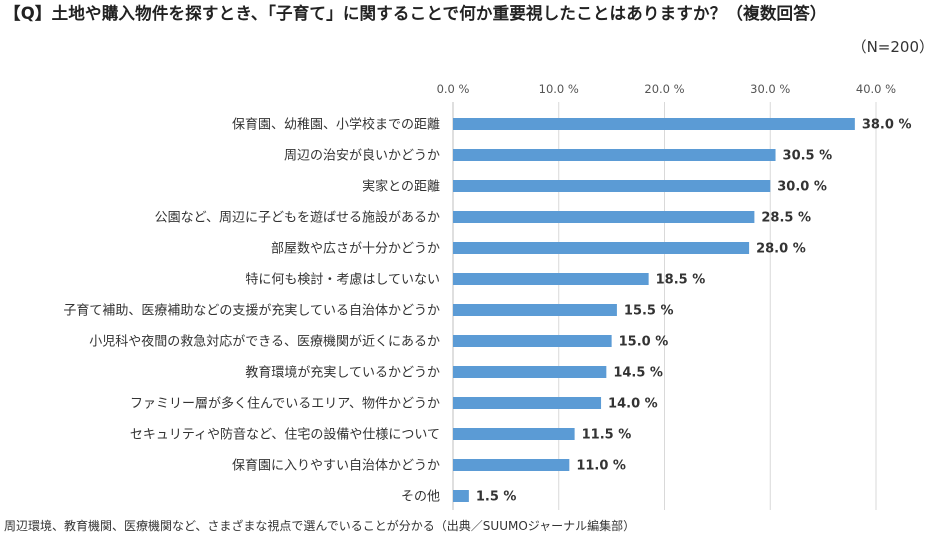 Image resolution: width=940 pixels, height=545 pixels. Describe the element at coordinates (264, 342) in the screenshot. I see `category-label: 小児科や夜間の救急対応ができる、医療機関が近くにあるか` at that location.